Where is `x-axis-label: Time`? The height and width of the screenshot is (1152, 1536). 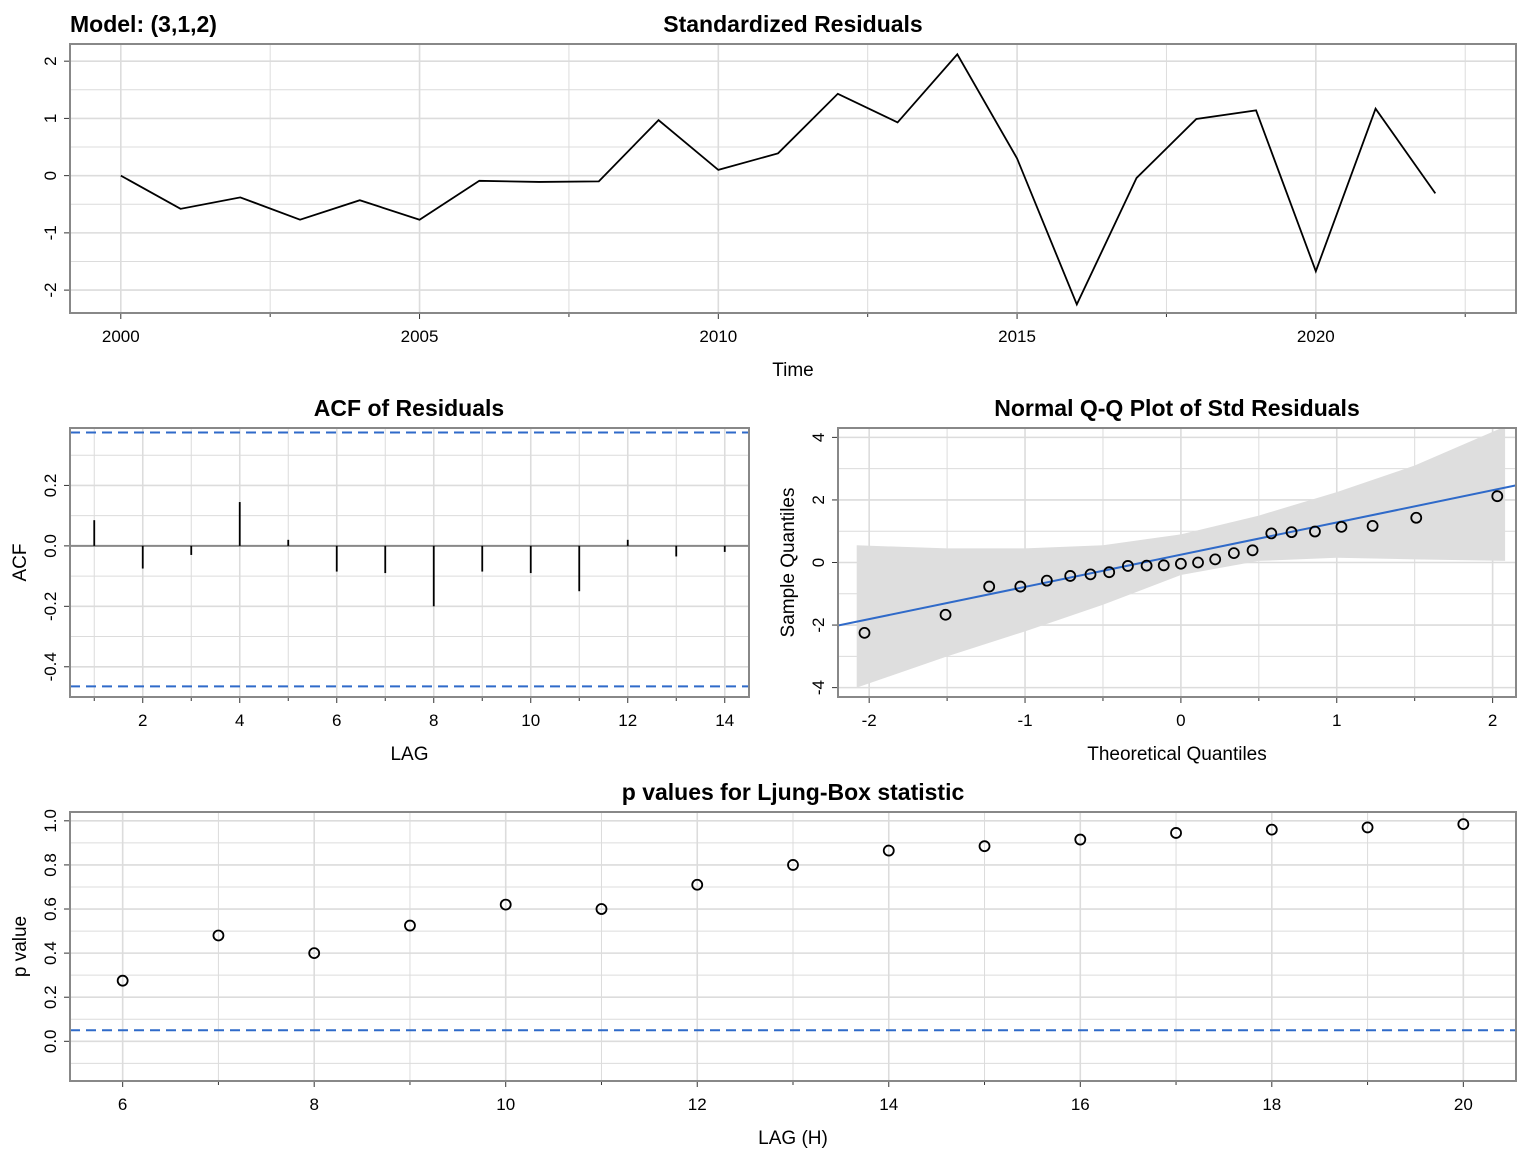
x-axis-label: Time is located at coordinates (793, 370).